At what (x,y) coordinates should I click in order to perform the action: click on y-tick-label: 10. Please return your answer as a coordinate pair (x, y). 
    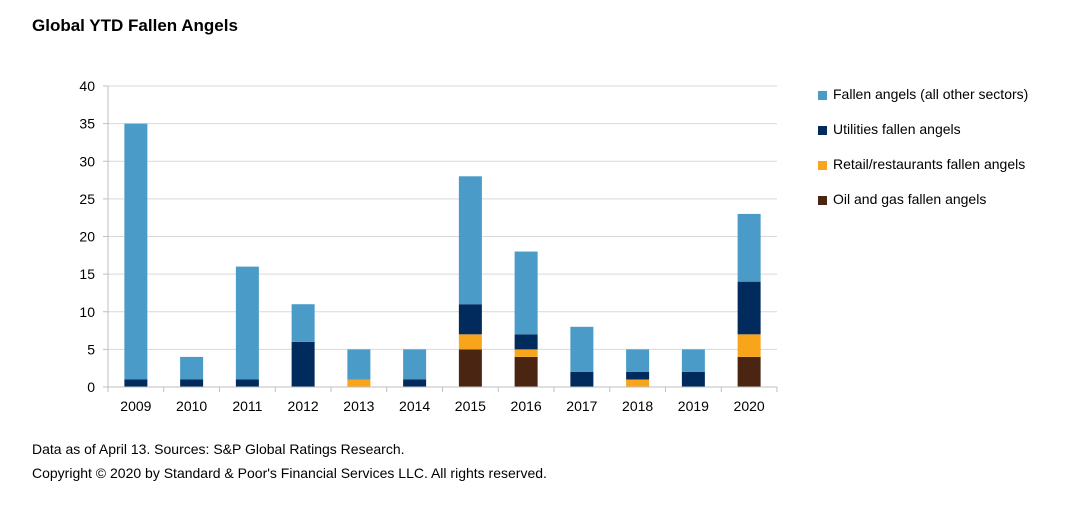
    Looking at the image, I should click on (87, 312).